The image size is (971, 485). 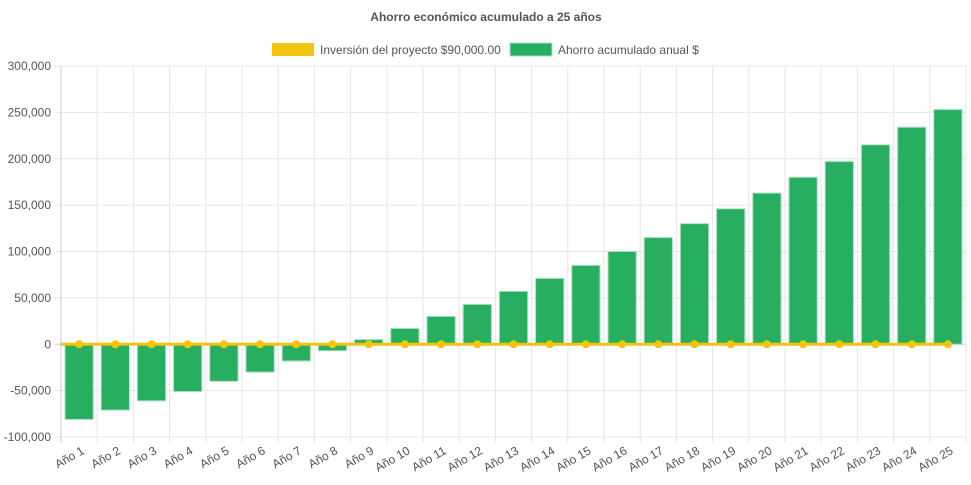 I want to click on x-tick-label: Año 21, so click(x=791, y=458).